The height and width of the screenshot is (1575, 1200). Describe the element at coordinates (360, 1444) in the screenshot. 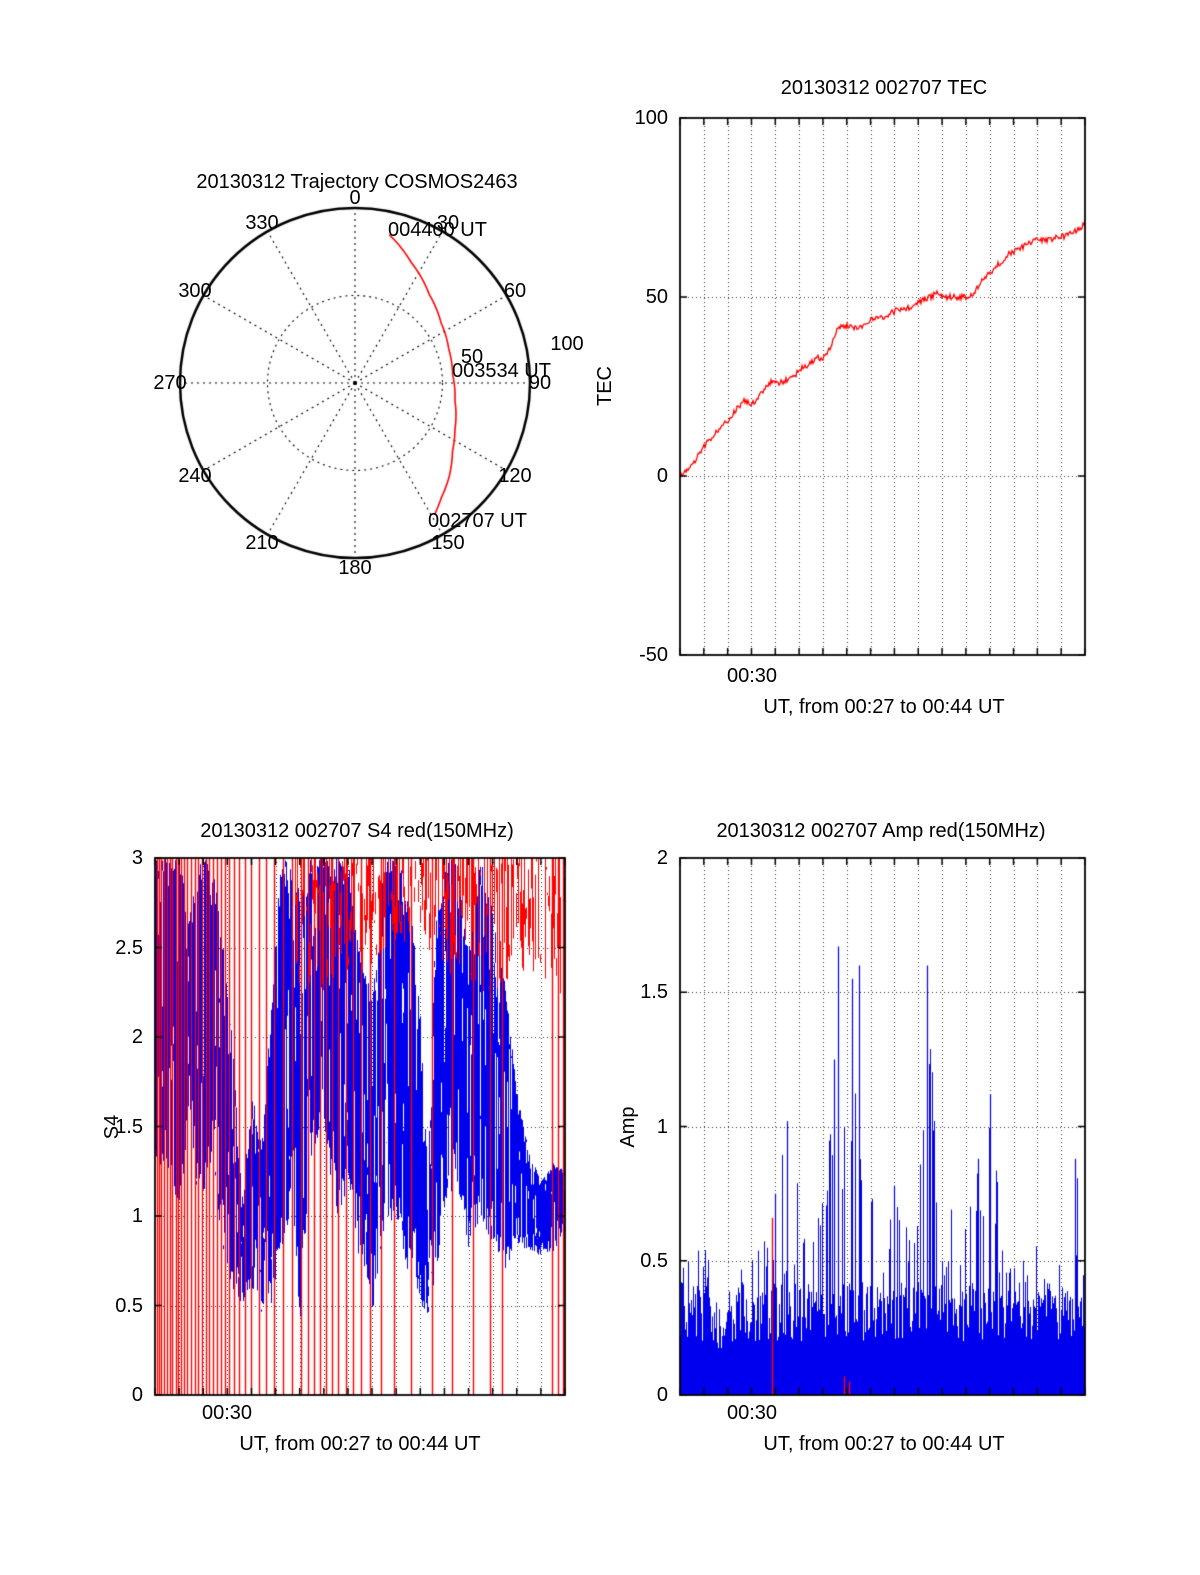

I see `s4-x-axis-label: UT, from 00:27 to 00:44 UT` at that location.